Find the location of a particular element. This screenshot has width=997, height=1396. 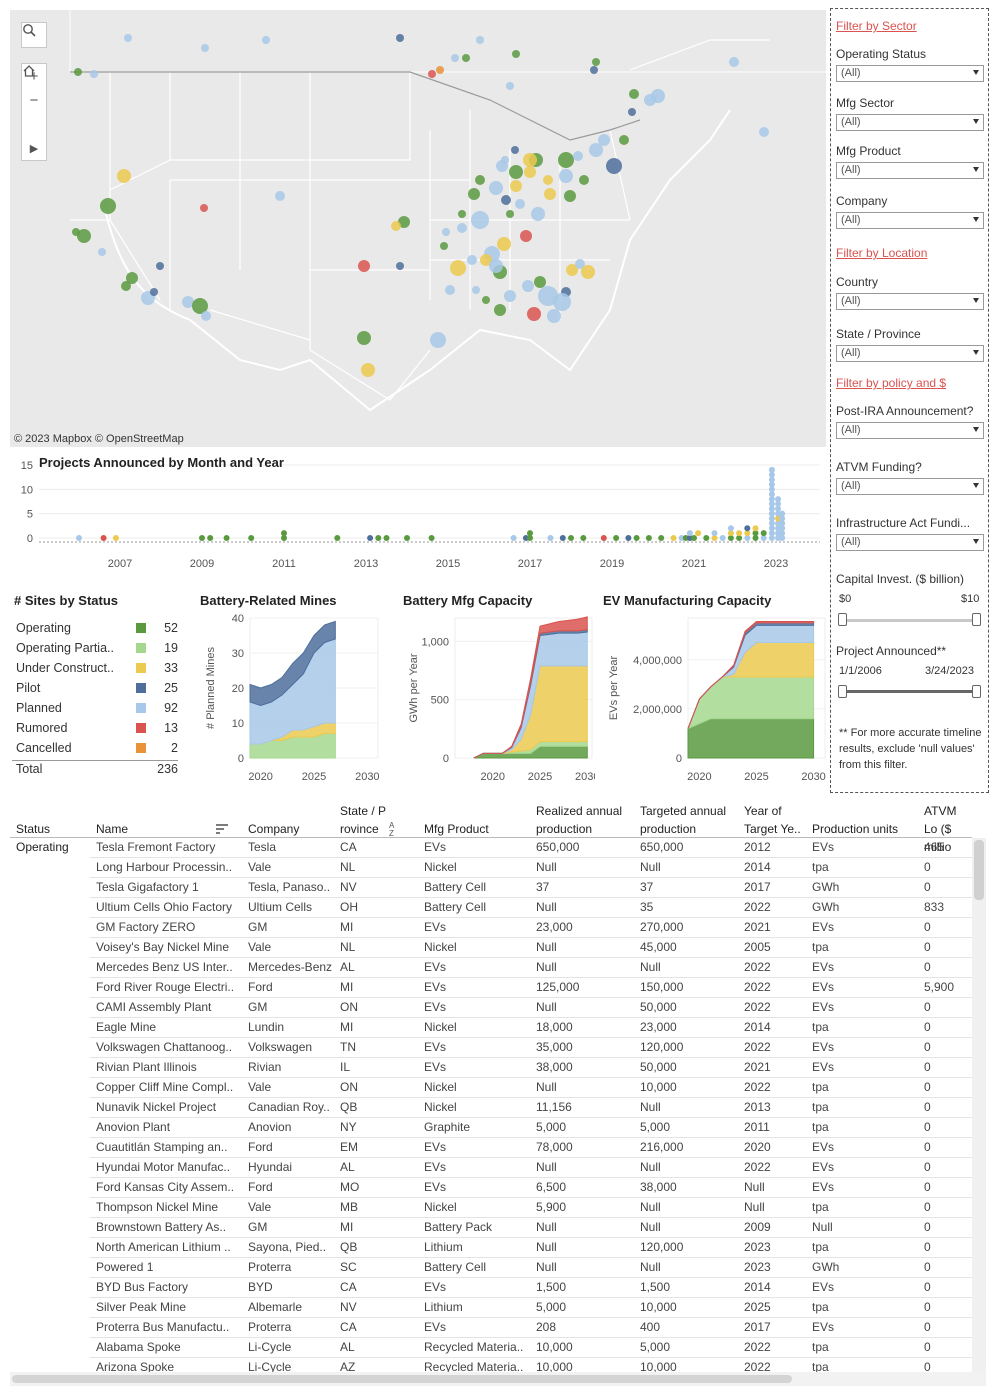

operating-status-select: (All) is located at coordinates (910, 73).